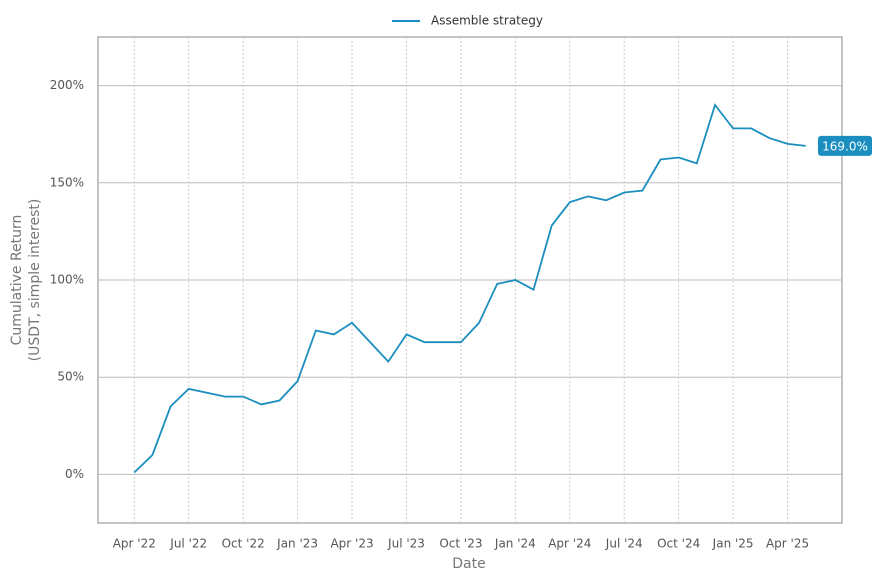 The width and height of the screenshot is (878, 586). Describe the element at coordinates (188, 544) in the screenshot. I see `x-tick-label: Jul '22` at that location.